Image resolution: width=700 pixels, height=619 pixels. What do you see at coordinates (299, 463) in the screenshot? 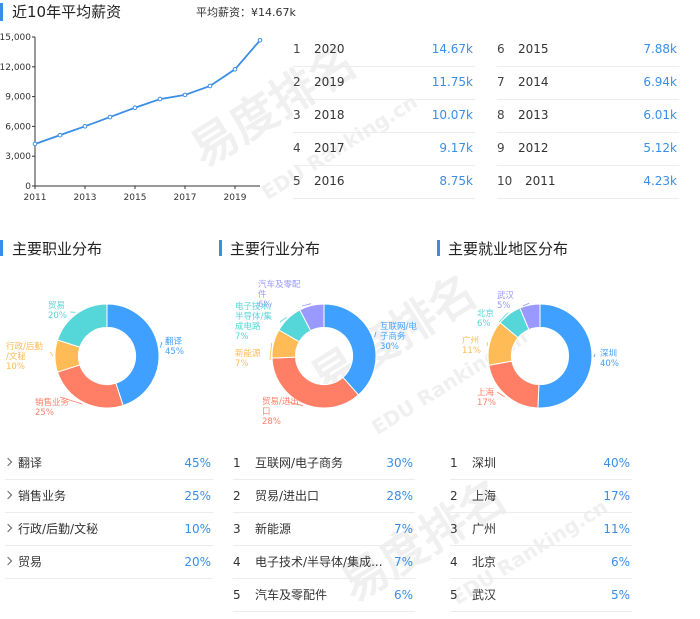
I see `list-label: 互联网/电子商务` at bounding box center [299, 463].